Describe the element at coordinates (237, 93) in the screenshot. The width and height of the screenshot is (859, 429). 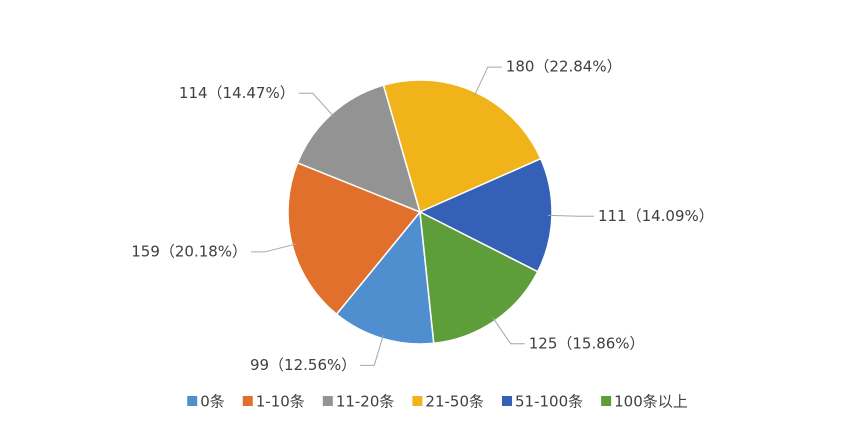
I see `data-label: 114（14.47%）` at that location.